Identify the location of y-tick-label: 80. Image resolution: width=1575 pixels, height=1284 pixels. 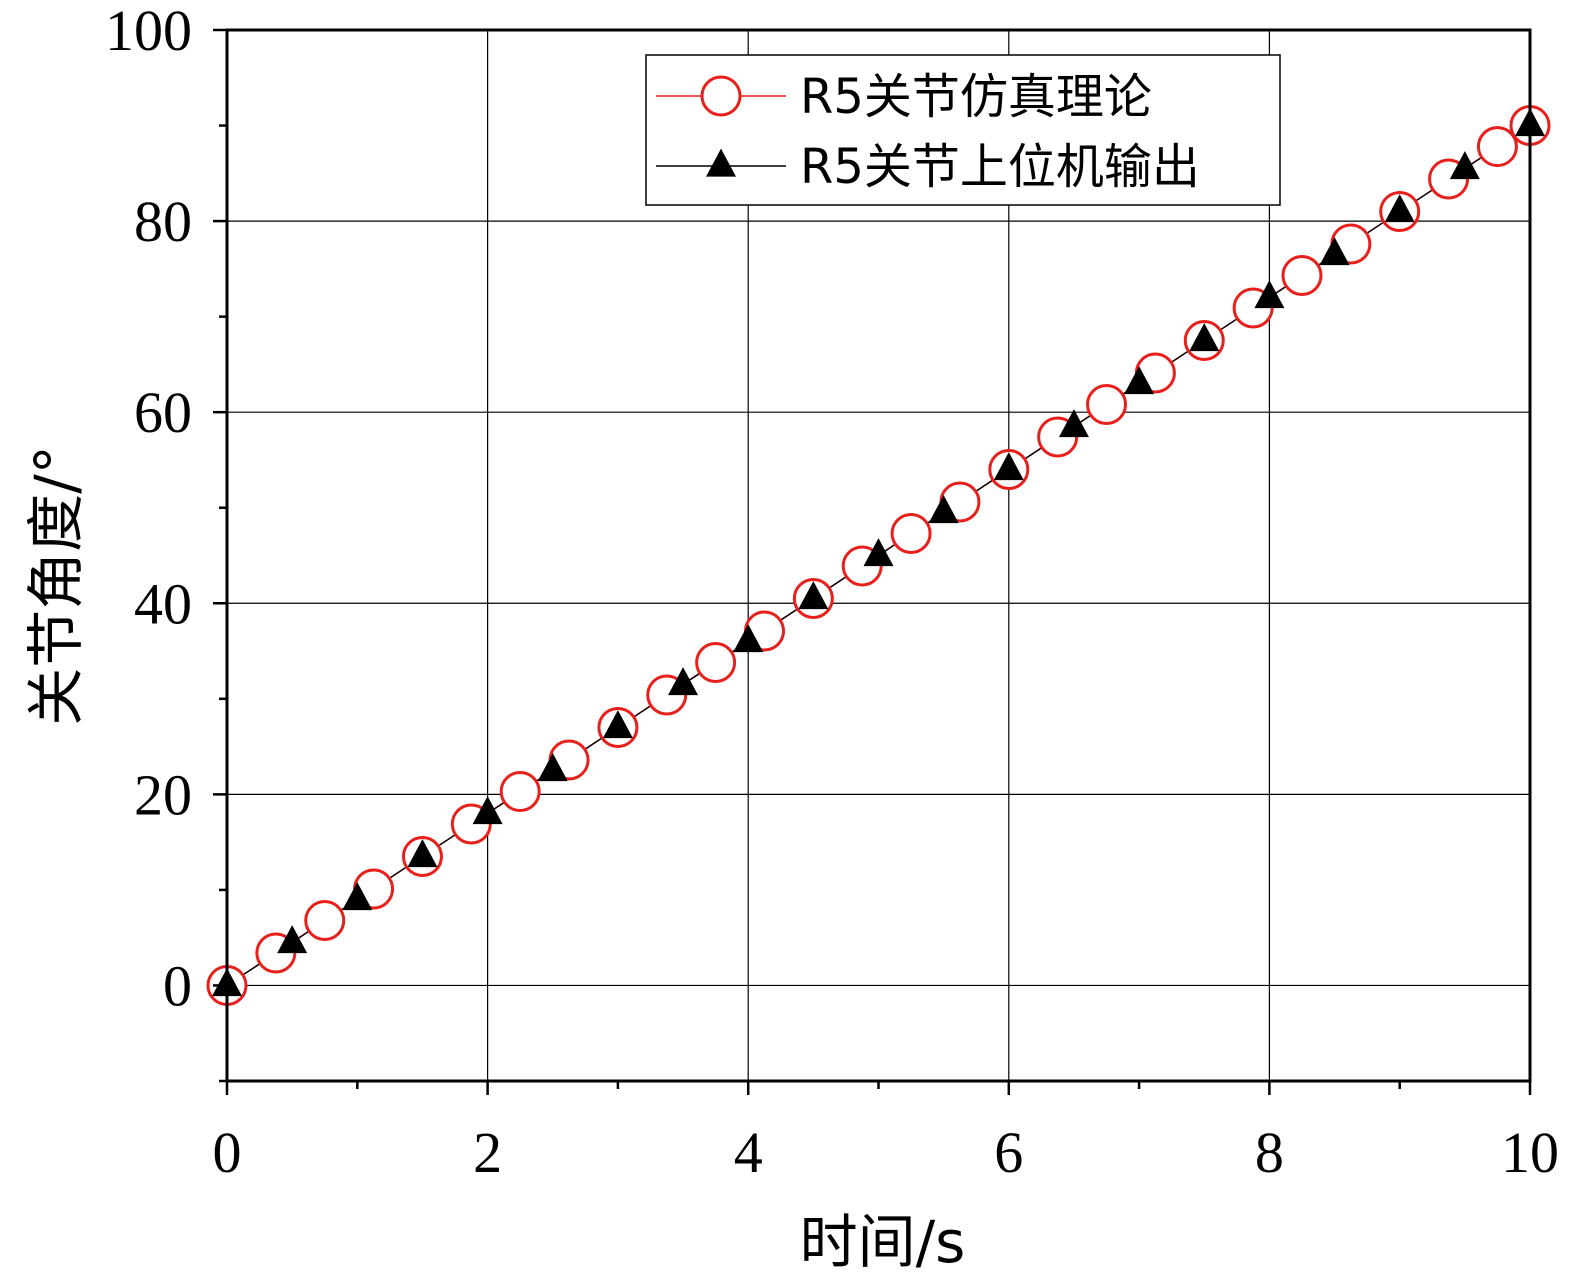
(163, 221).